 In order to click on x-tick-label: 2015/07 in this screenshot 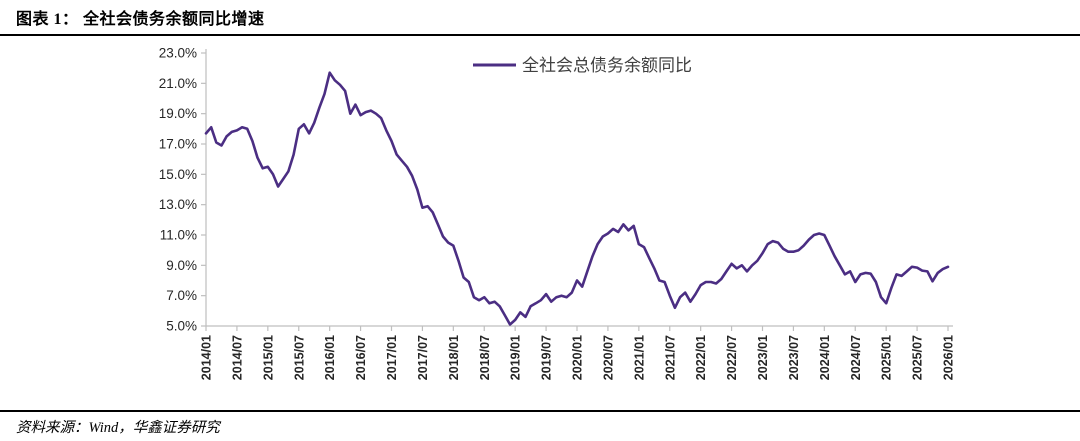, I will do `click(299, 357)`.